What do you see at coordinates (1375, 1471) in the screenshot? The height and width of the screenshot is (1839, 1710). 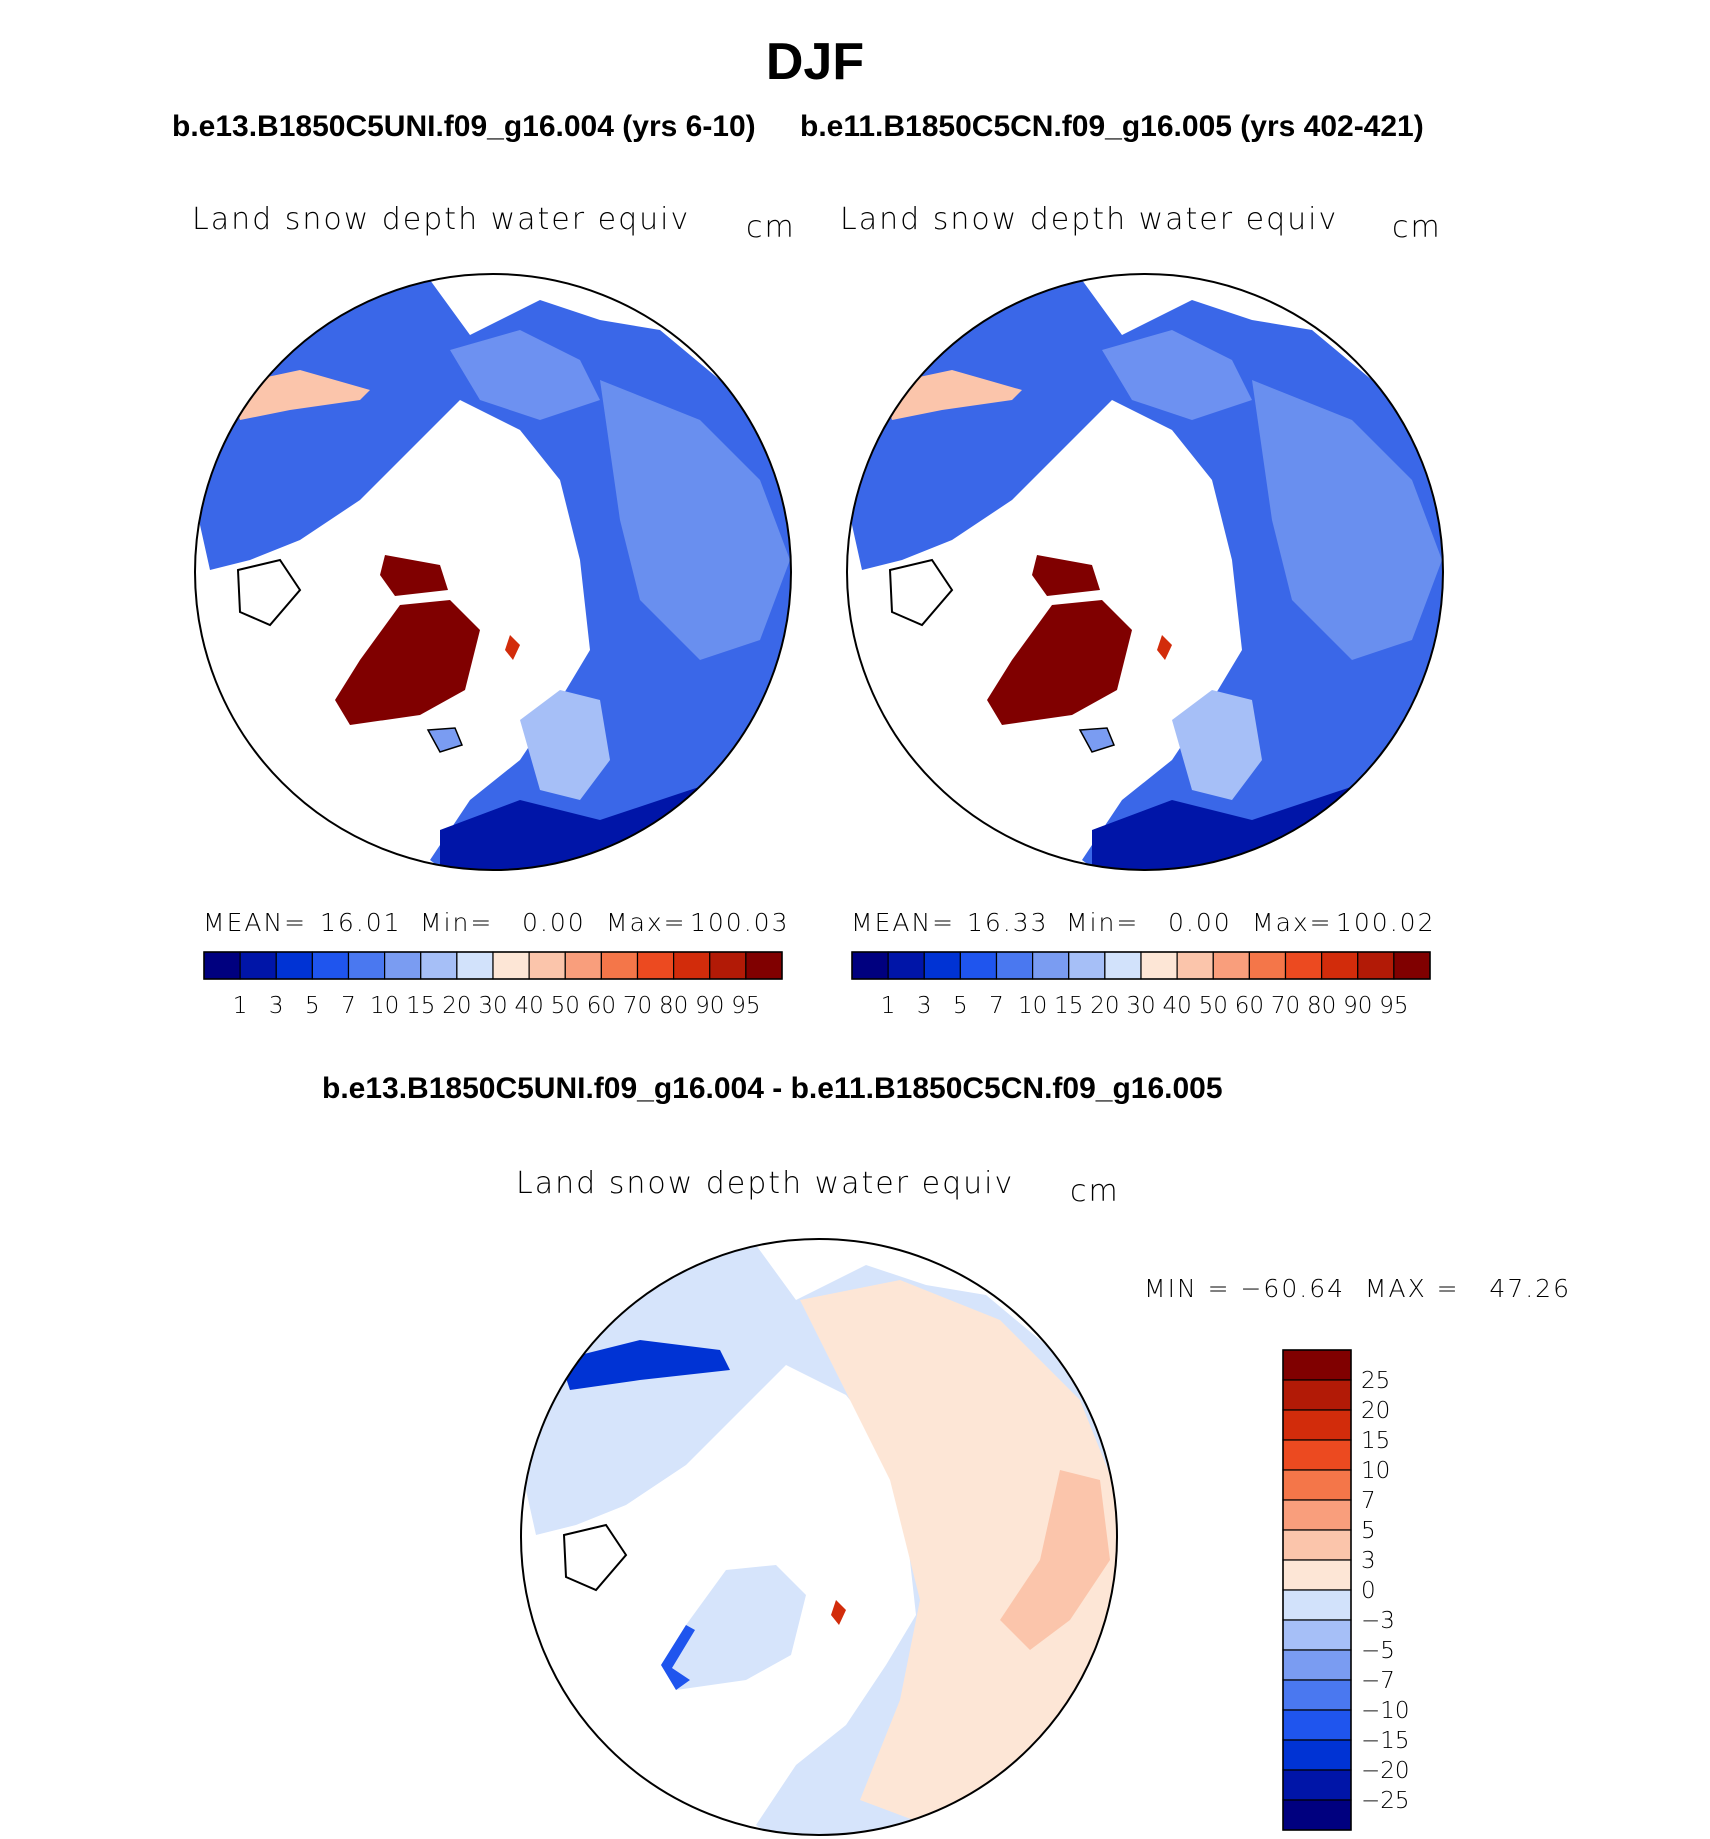 I see `difference-colorbar-tick-label: 10` at bounding box center [1375, 1471].